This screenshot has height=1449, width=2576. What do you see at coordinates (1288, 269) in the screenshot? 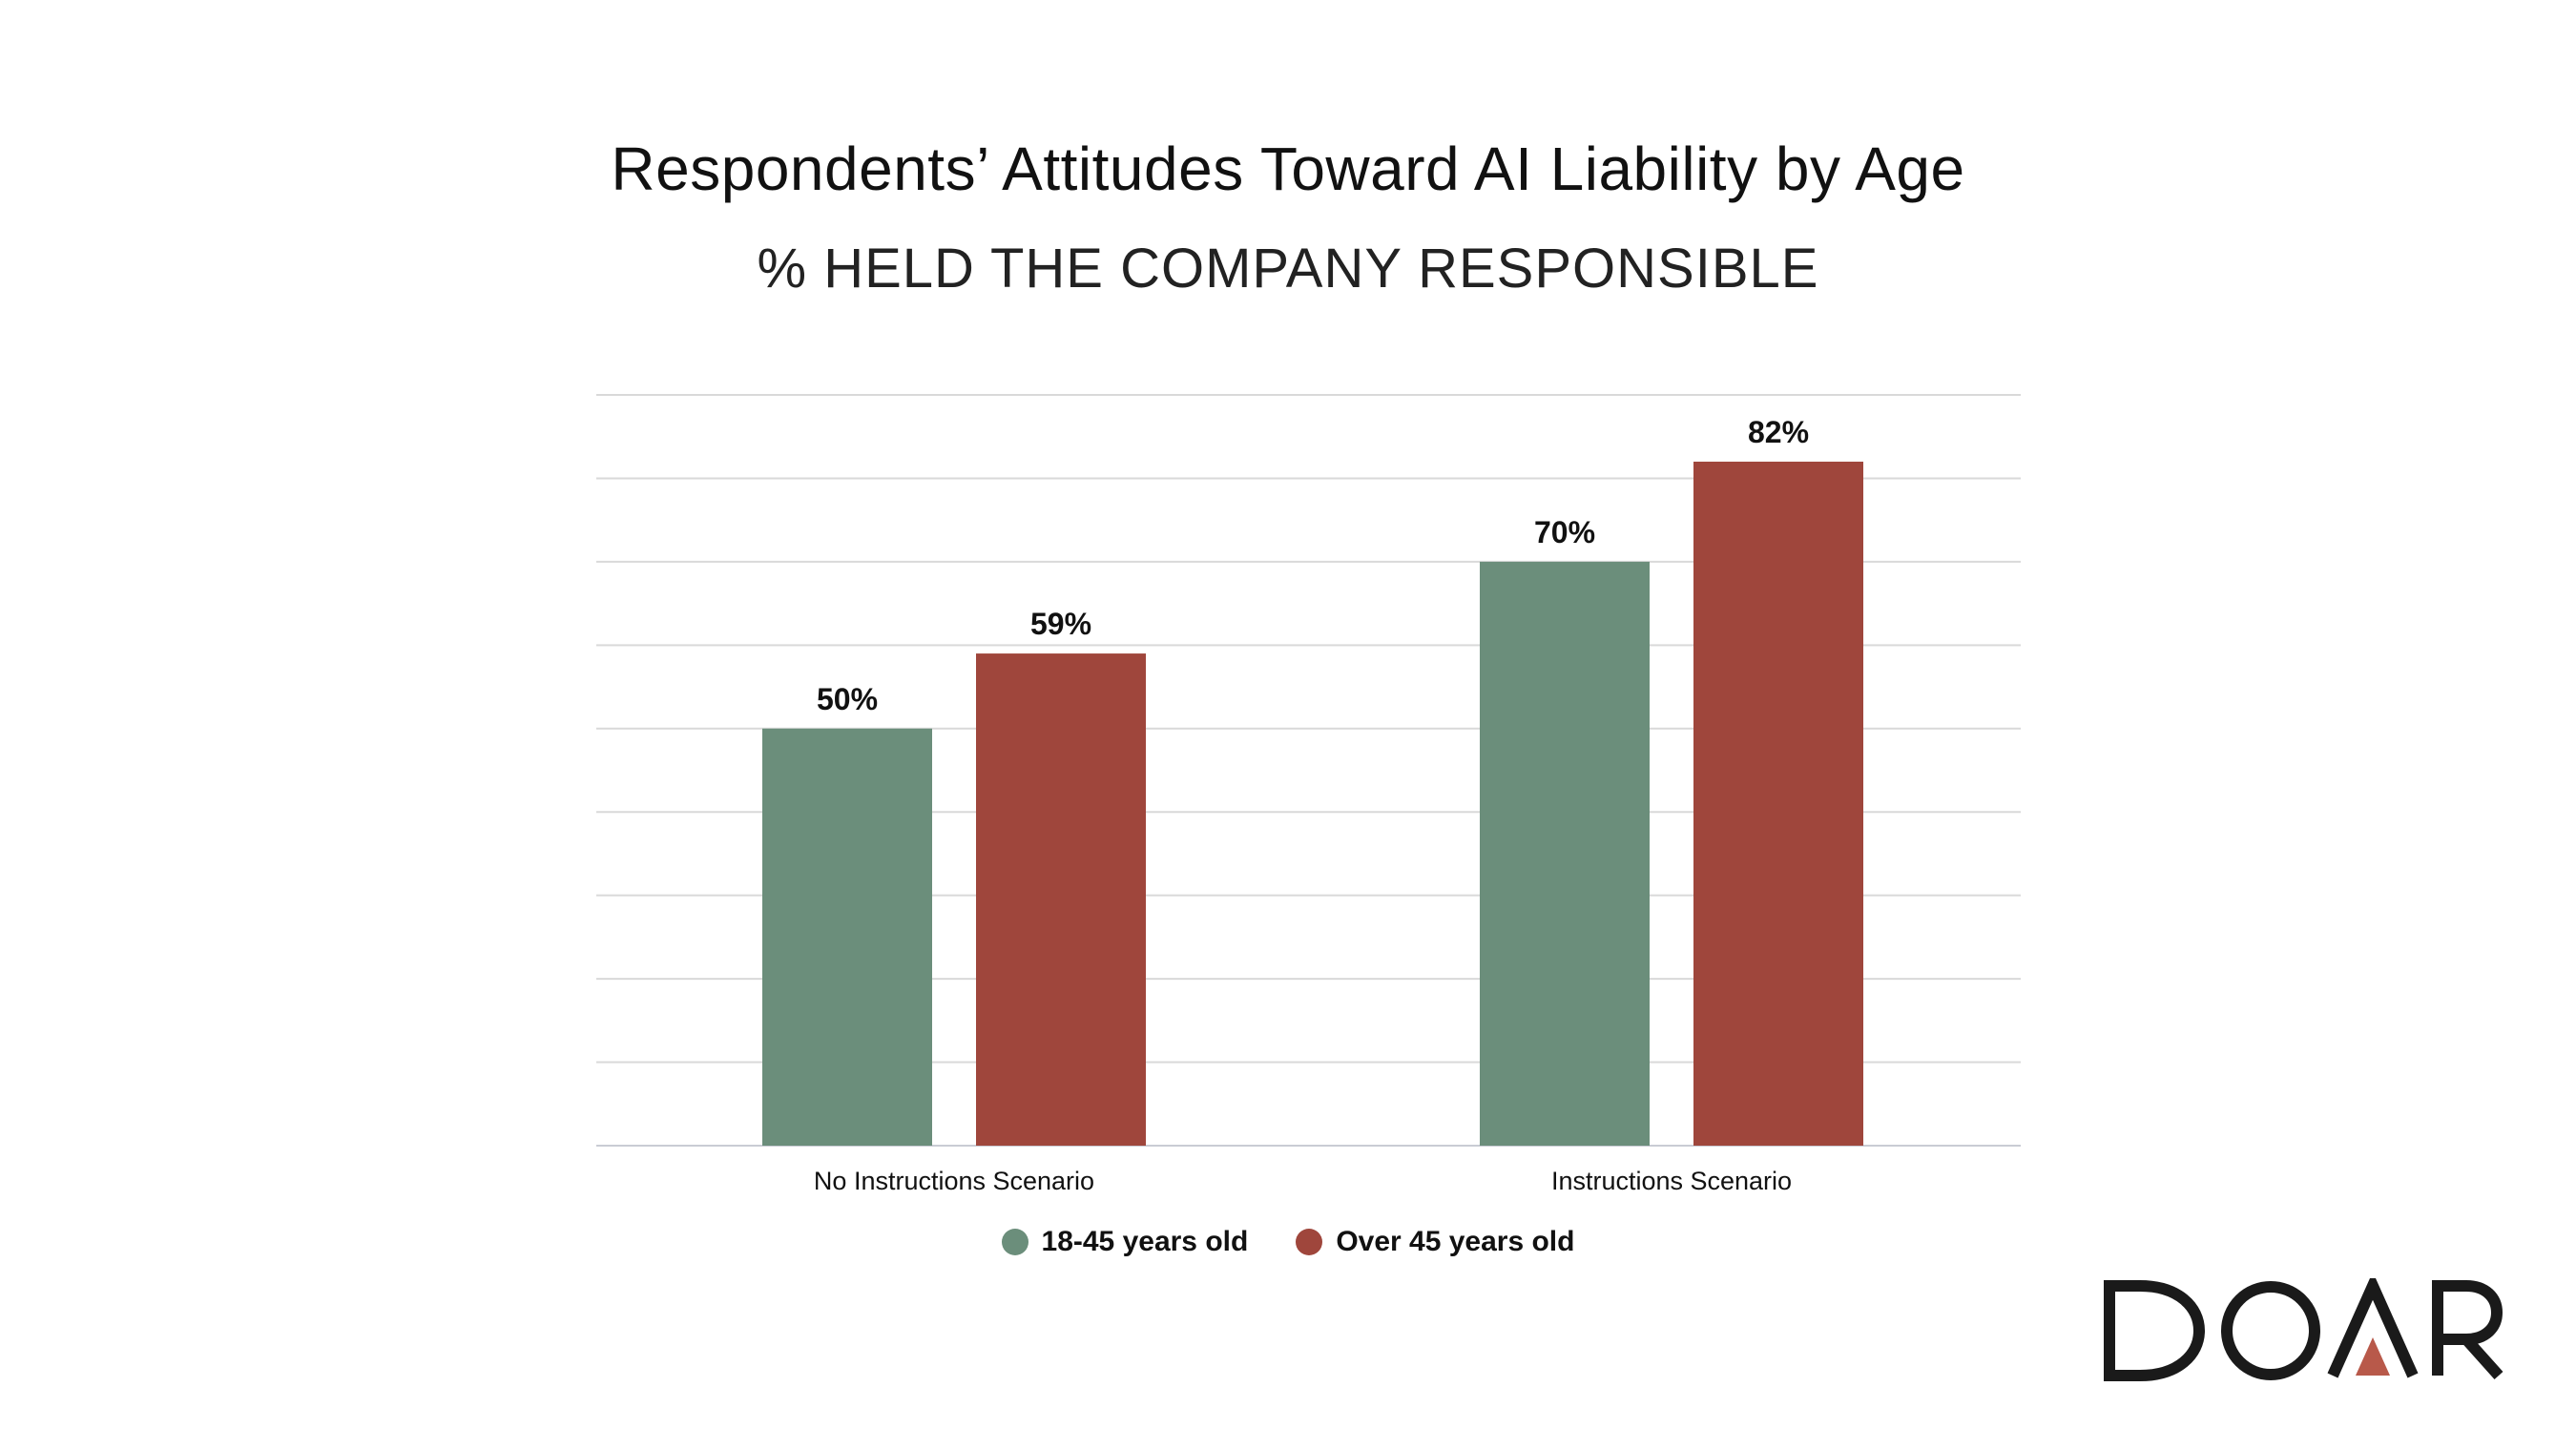
I see `chart-subtitle: % HELD THE COMPANY RESPONSIBLE` at bounding box center [1288, 269].